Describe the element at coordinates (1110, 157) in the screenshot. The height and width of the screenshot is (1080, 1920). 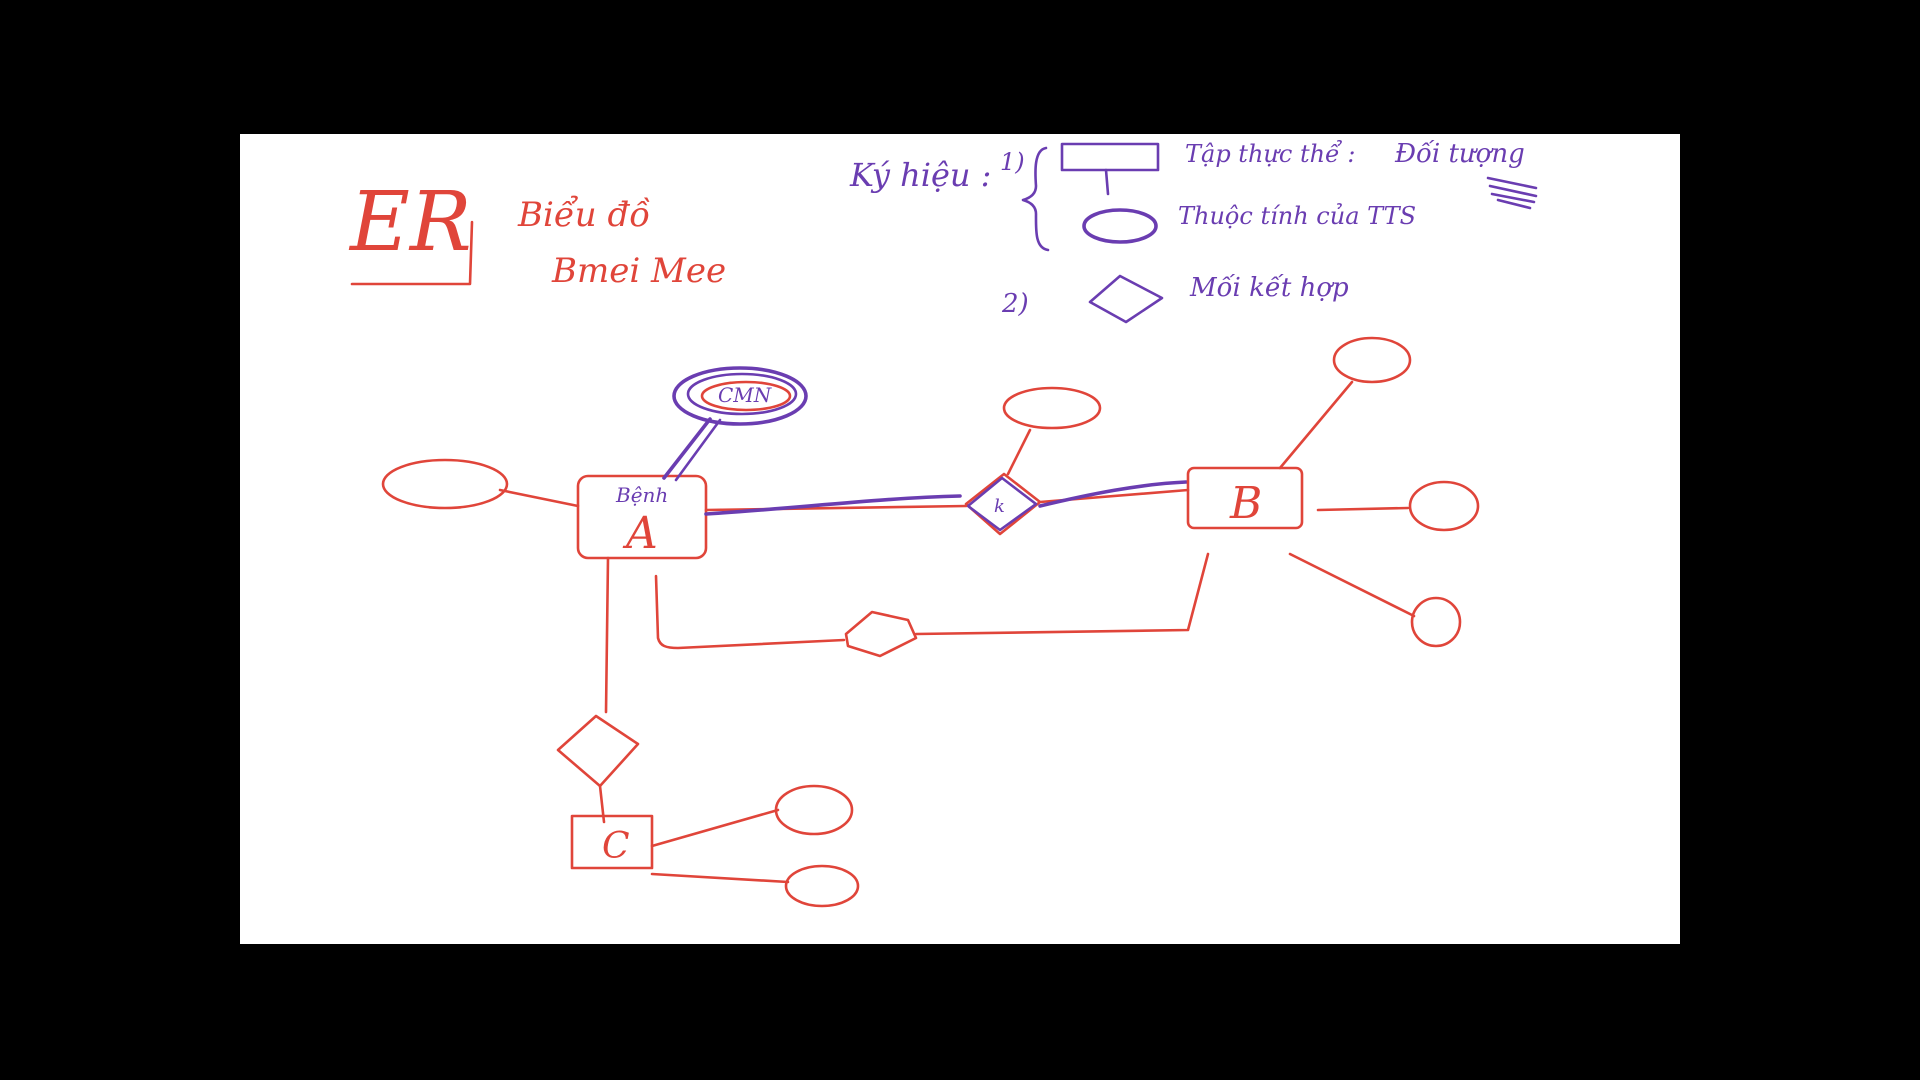
I see `legend-entity-symbol` at that location.